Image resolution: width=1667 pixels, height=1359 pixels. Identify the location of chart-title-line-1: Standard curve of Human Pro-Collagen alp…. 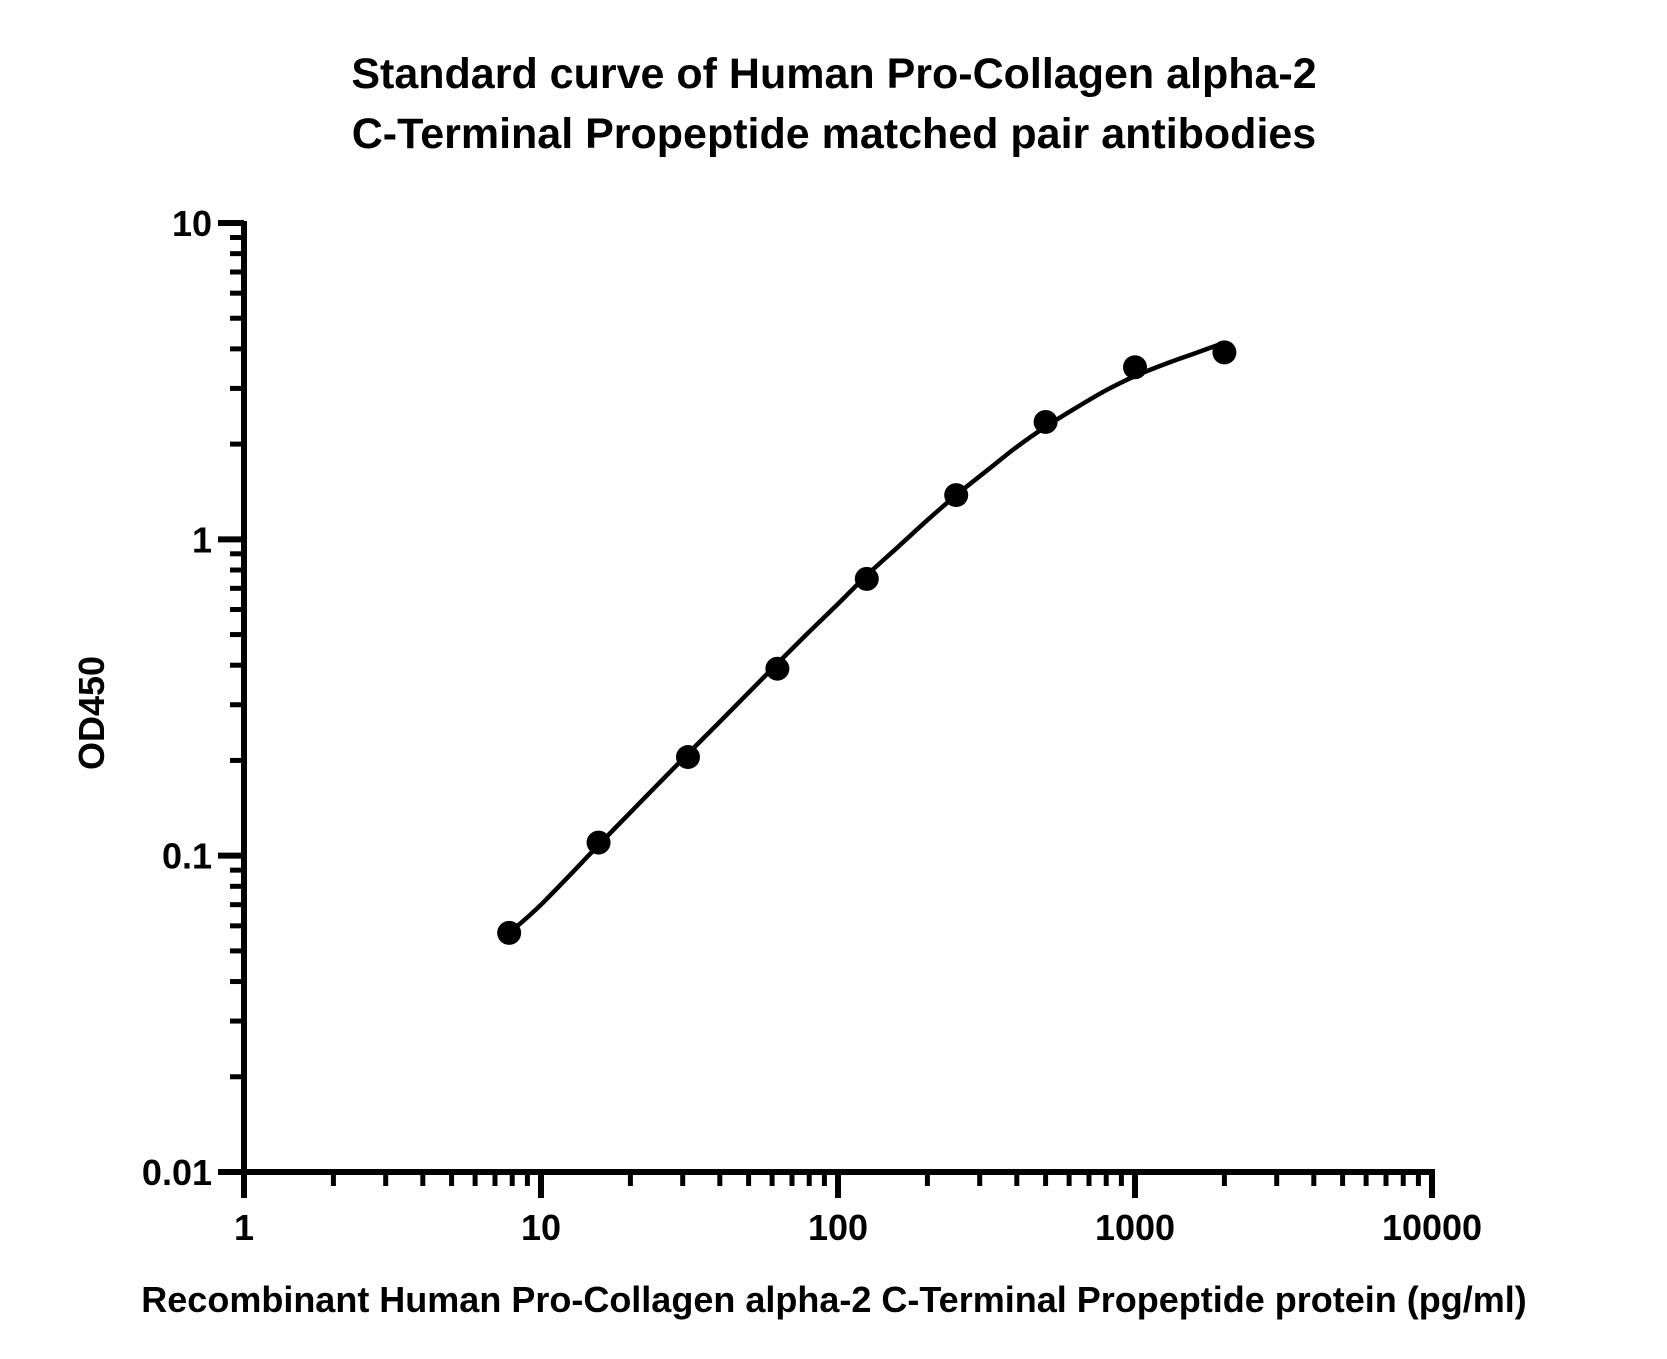
(833, 74).